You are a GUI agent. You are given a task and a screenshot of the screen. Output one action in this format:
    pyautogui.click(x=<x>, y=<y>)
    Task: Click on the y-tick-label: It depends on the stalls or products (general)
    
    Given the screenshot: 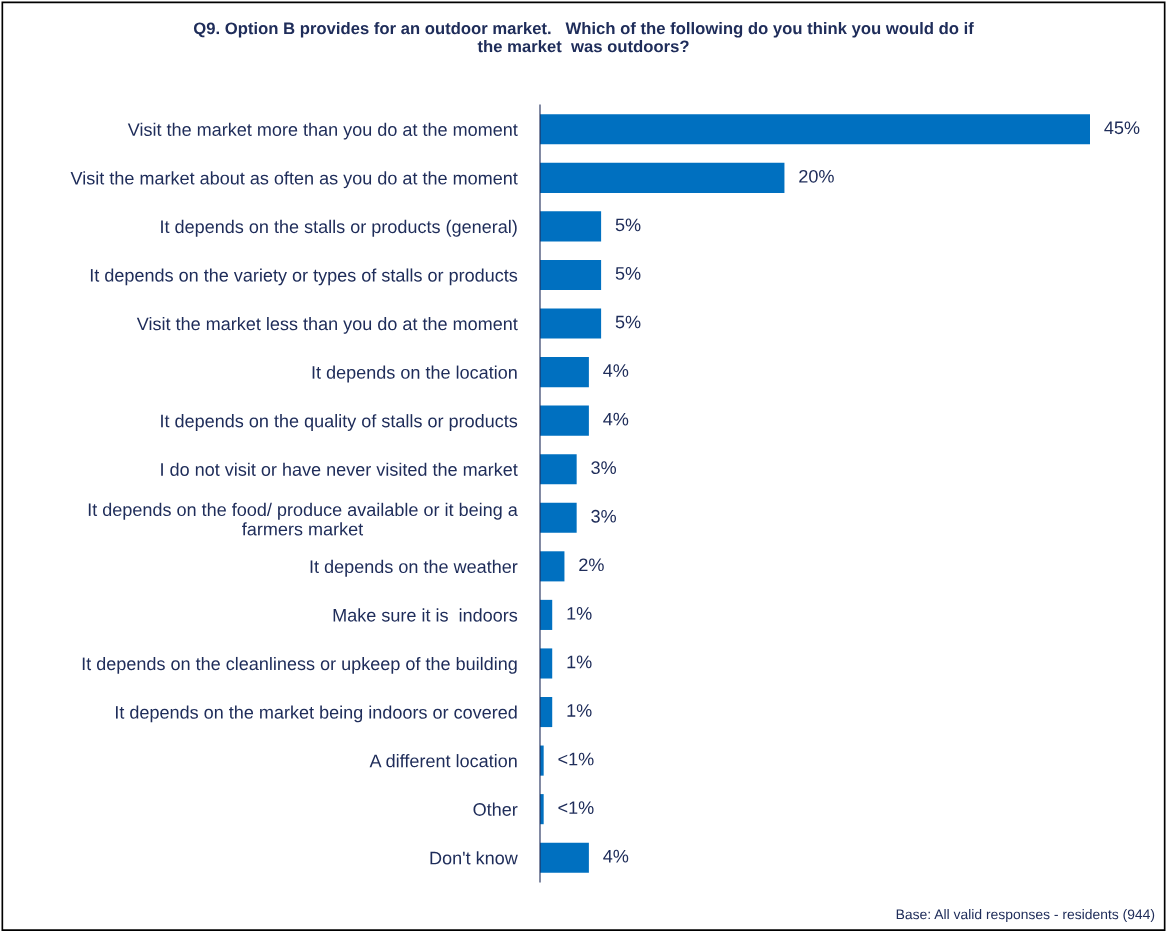 What is the action you would take?
    pyautogui.click(x=339, y=228)
    